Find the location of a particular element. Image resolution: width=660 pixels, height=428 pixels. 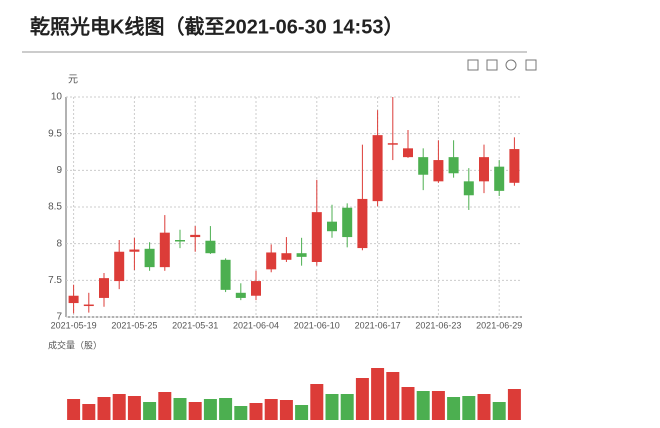

x-tick-label: 2021-06-29 is located at coordinates (499, 325).